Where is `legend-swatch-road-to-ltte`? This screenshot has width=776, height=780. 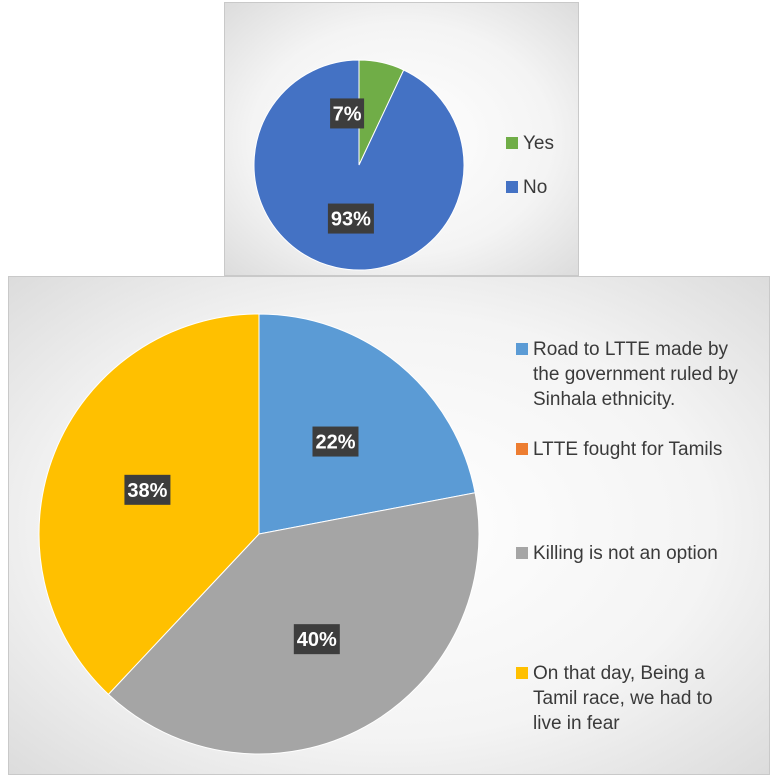
legend-swatch-road-to-ltte is located at coordinates (522, 349).